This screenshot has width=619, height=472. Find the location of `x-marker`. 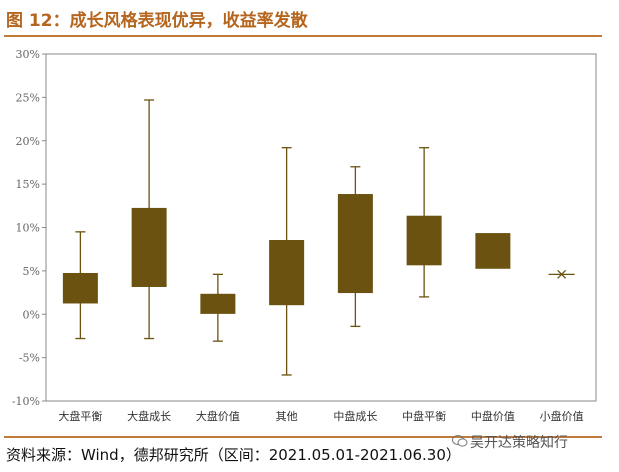

x-marker is located at coordinates (562, 274).